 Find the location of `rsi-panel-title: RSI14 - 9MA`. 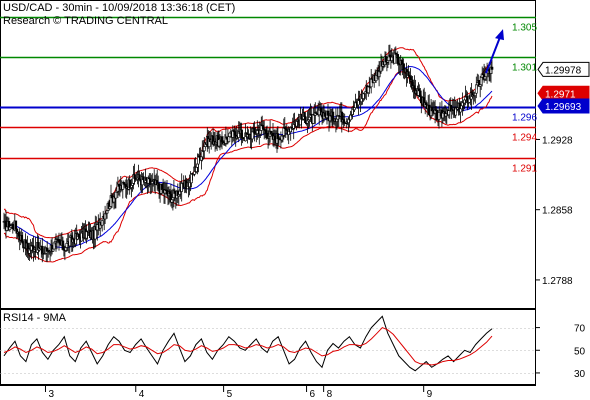

rsi-panel-title: RSI14 - 9MA is located at coordinates (35, 318).